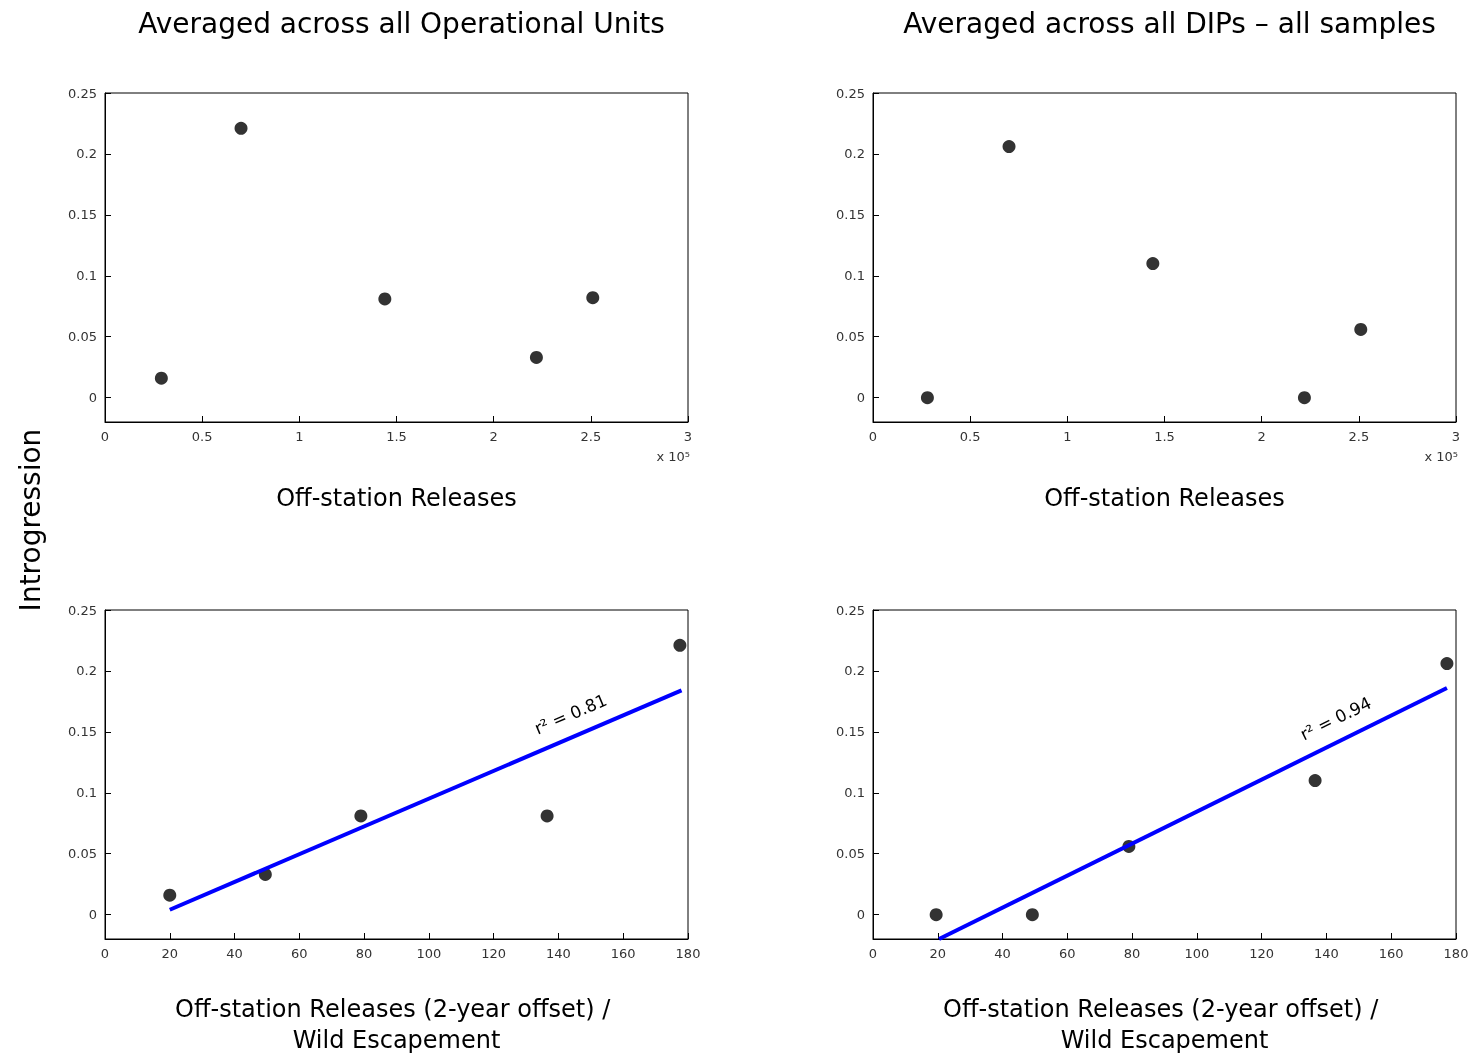 This screenshot has height=1063, width=1473. I want to click on annotation: r² = 0.81, so click(570, 714).